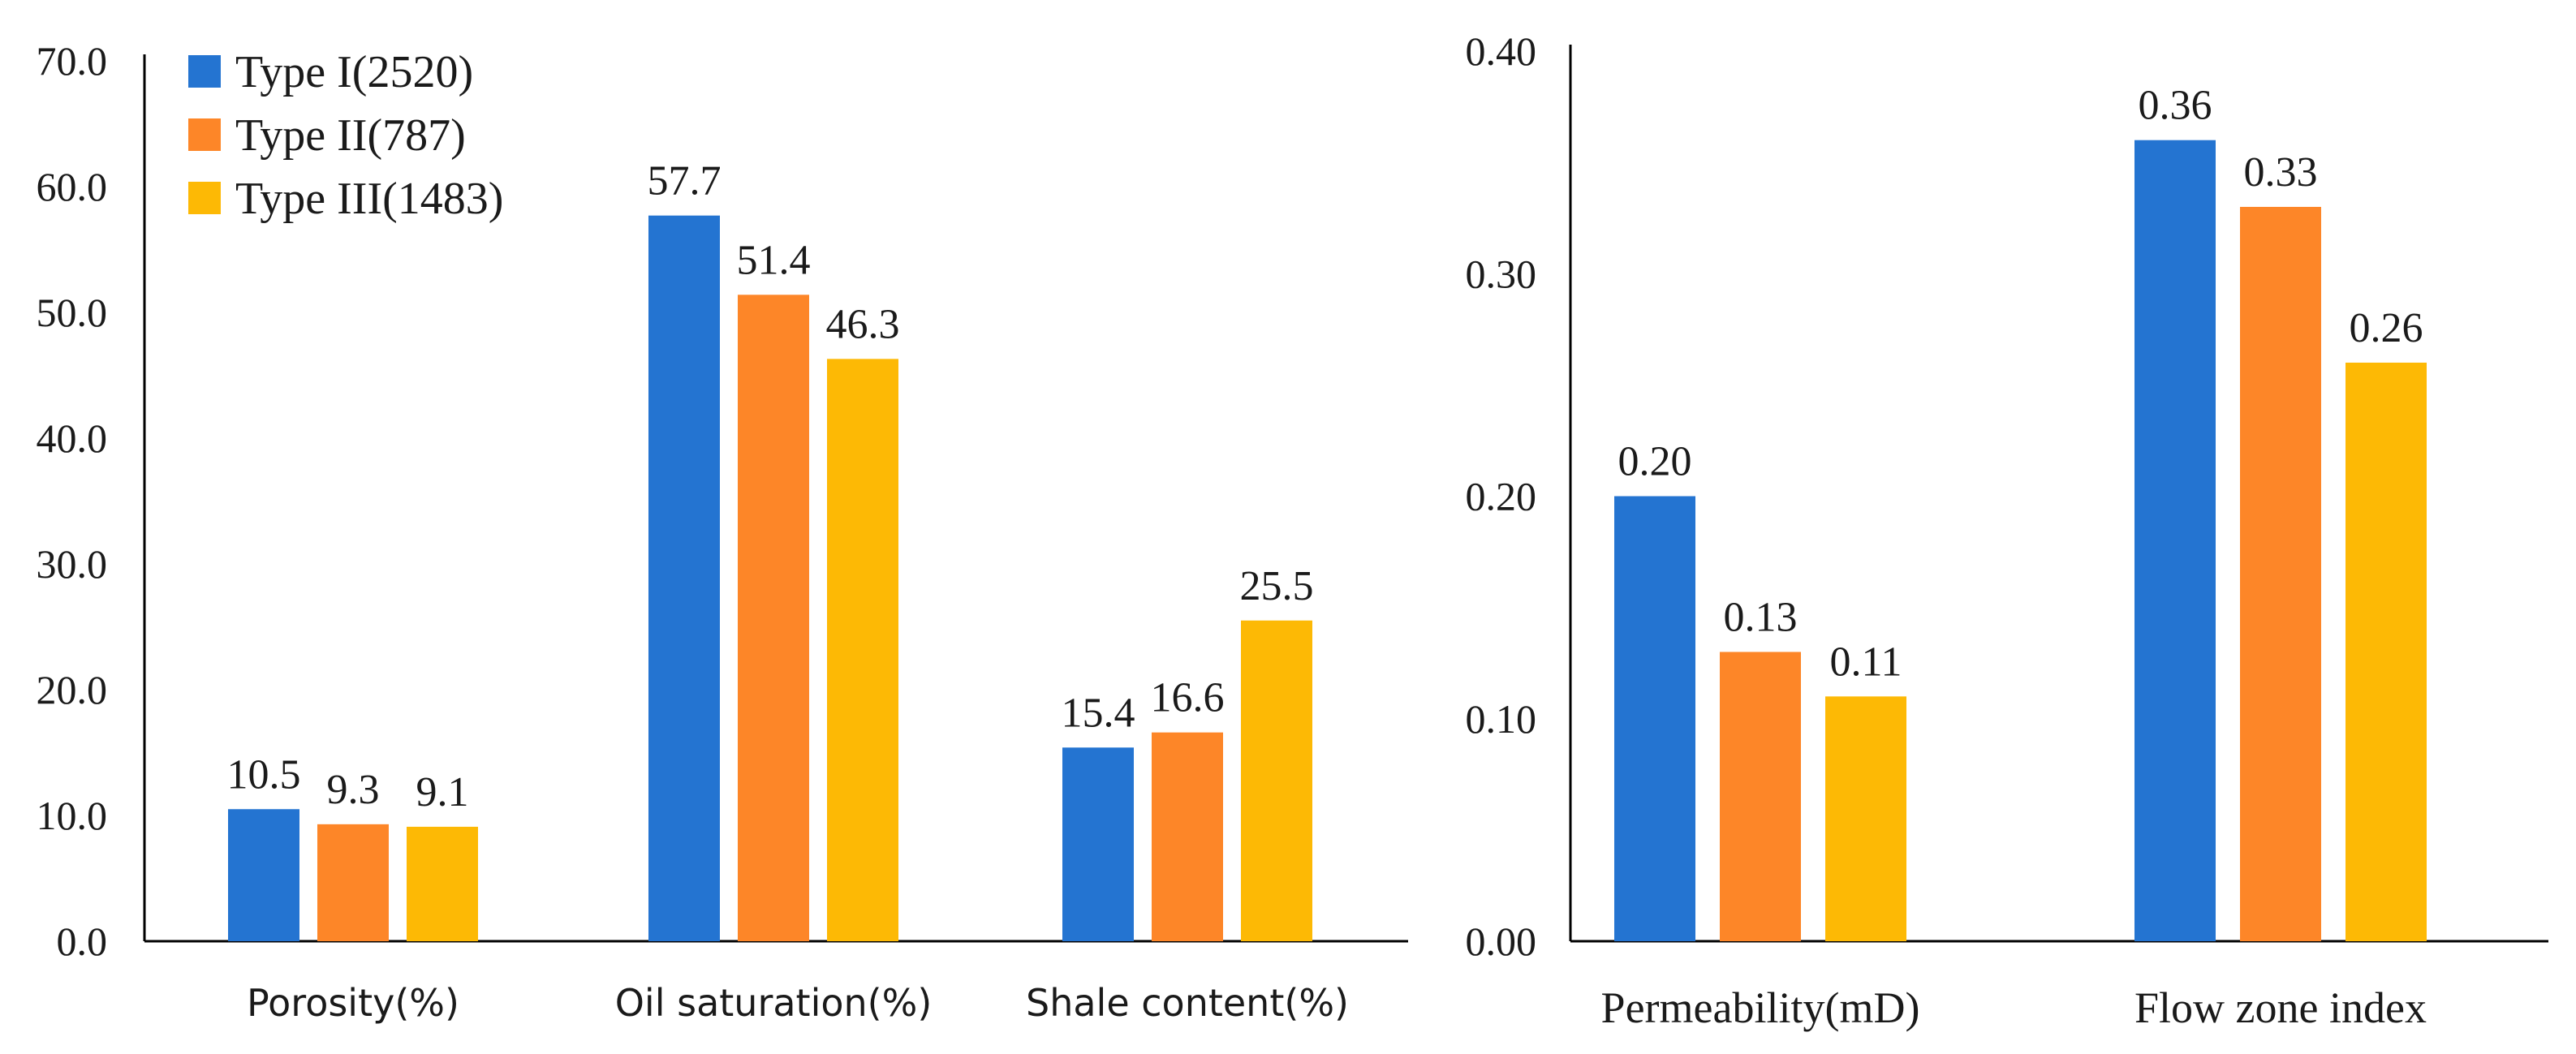  I want to click on y-tick-label: 30.0, so click(73, 564).